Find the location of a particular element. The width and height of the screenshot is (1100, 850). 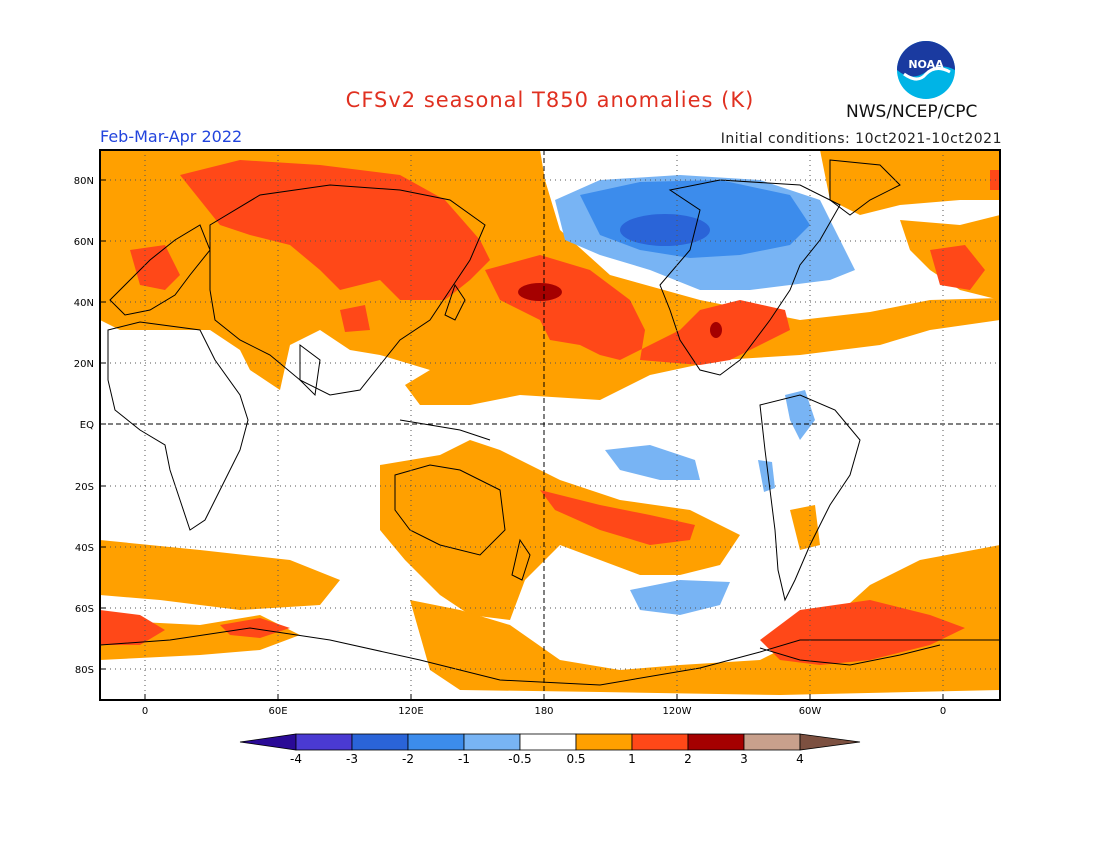

colorbar: -4 -3 -2 -1 -0.5 0.5 1 2 3 4 is located at coordinates (550, 749).